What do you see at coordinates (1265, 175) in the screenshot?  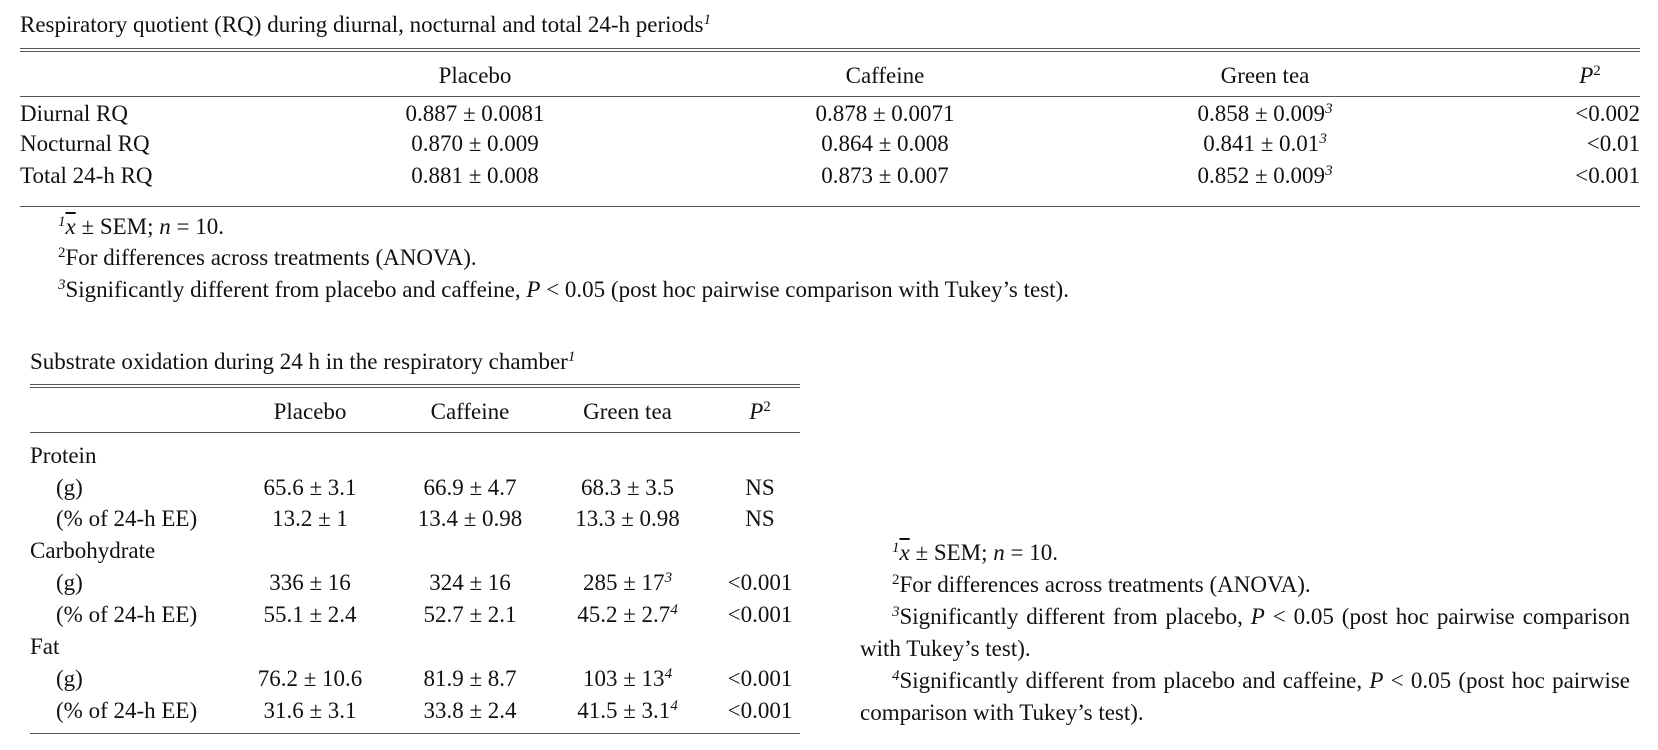 I see `table1-cell-green-tea: 0.852 ± 0.0093` at bounding box center [1265, 175].